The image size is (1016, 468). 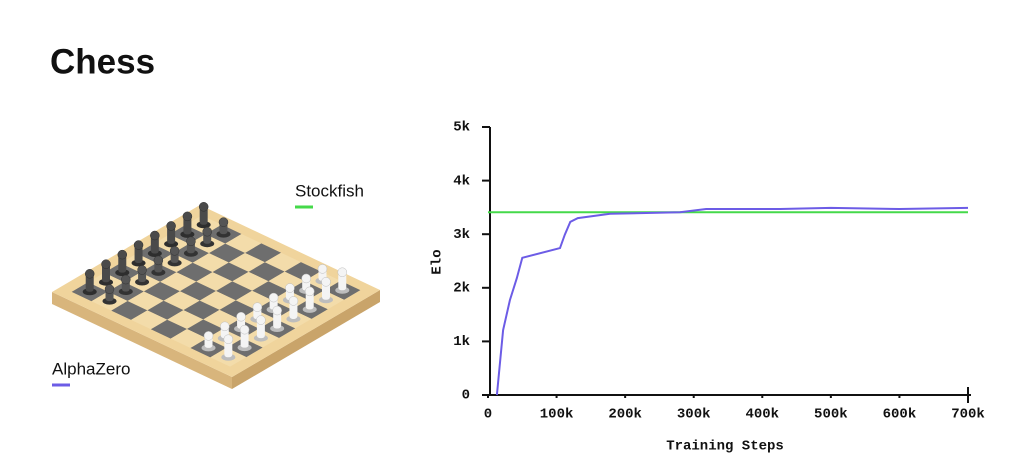 I want to click on x-axis-label: Training Steps, so click(x=725, y=447).